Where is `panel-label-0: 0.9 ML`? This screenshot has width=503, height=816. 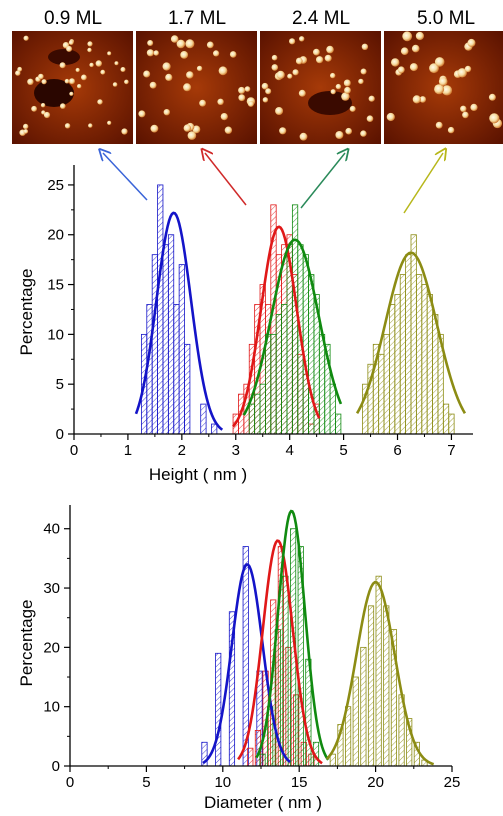 panel-label-0: 0.9 ML is located at coordinates (73, 18).